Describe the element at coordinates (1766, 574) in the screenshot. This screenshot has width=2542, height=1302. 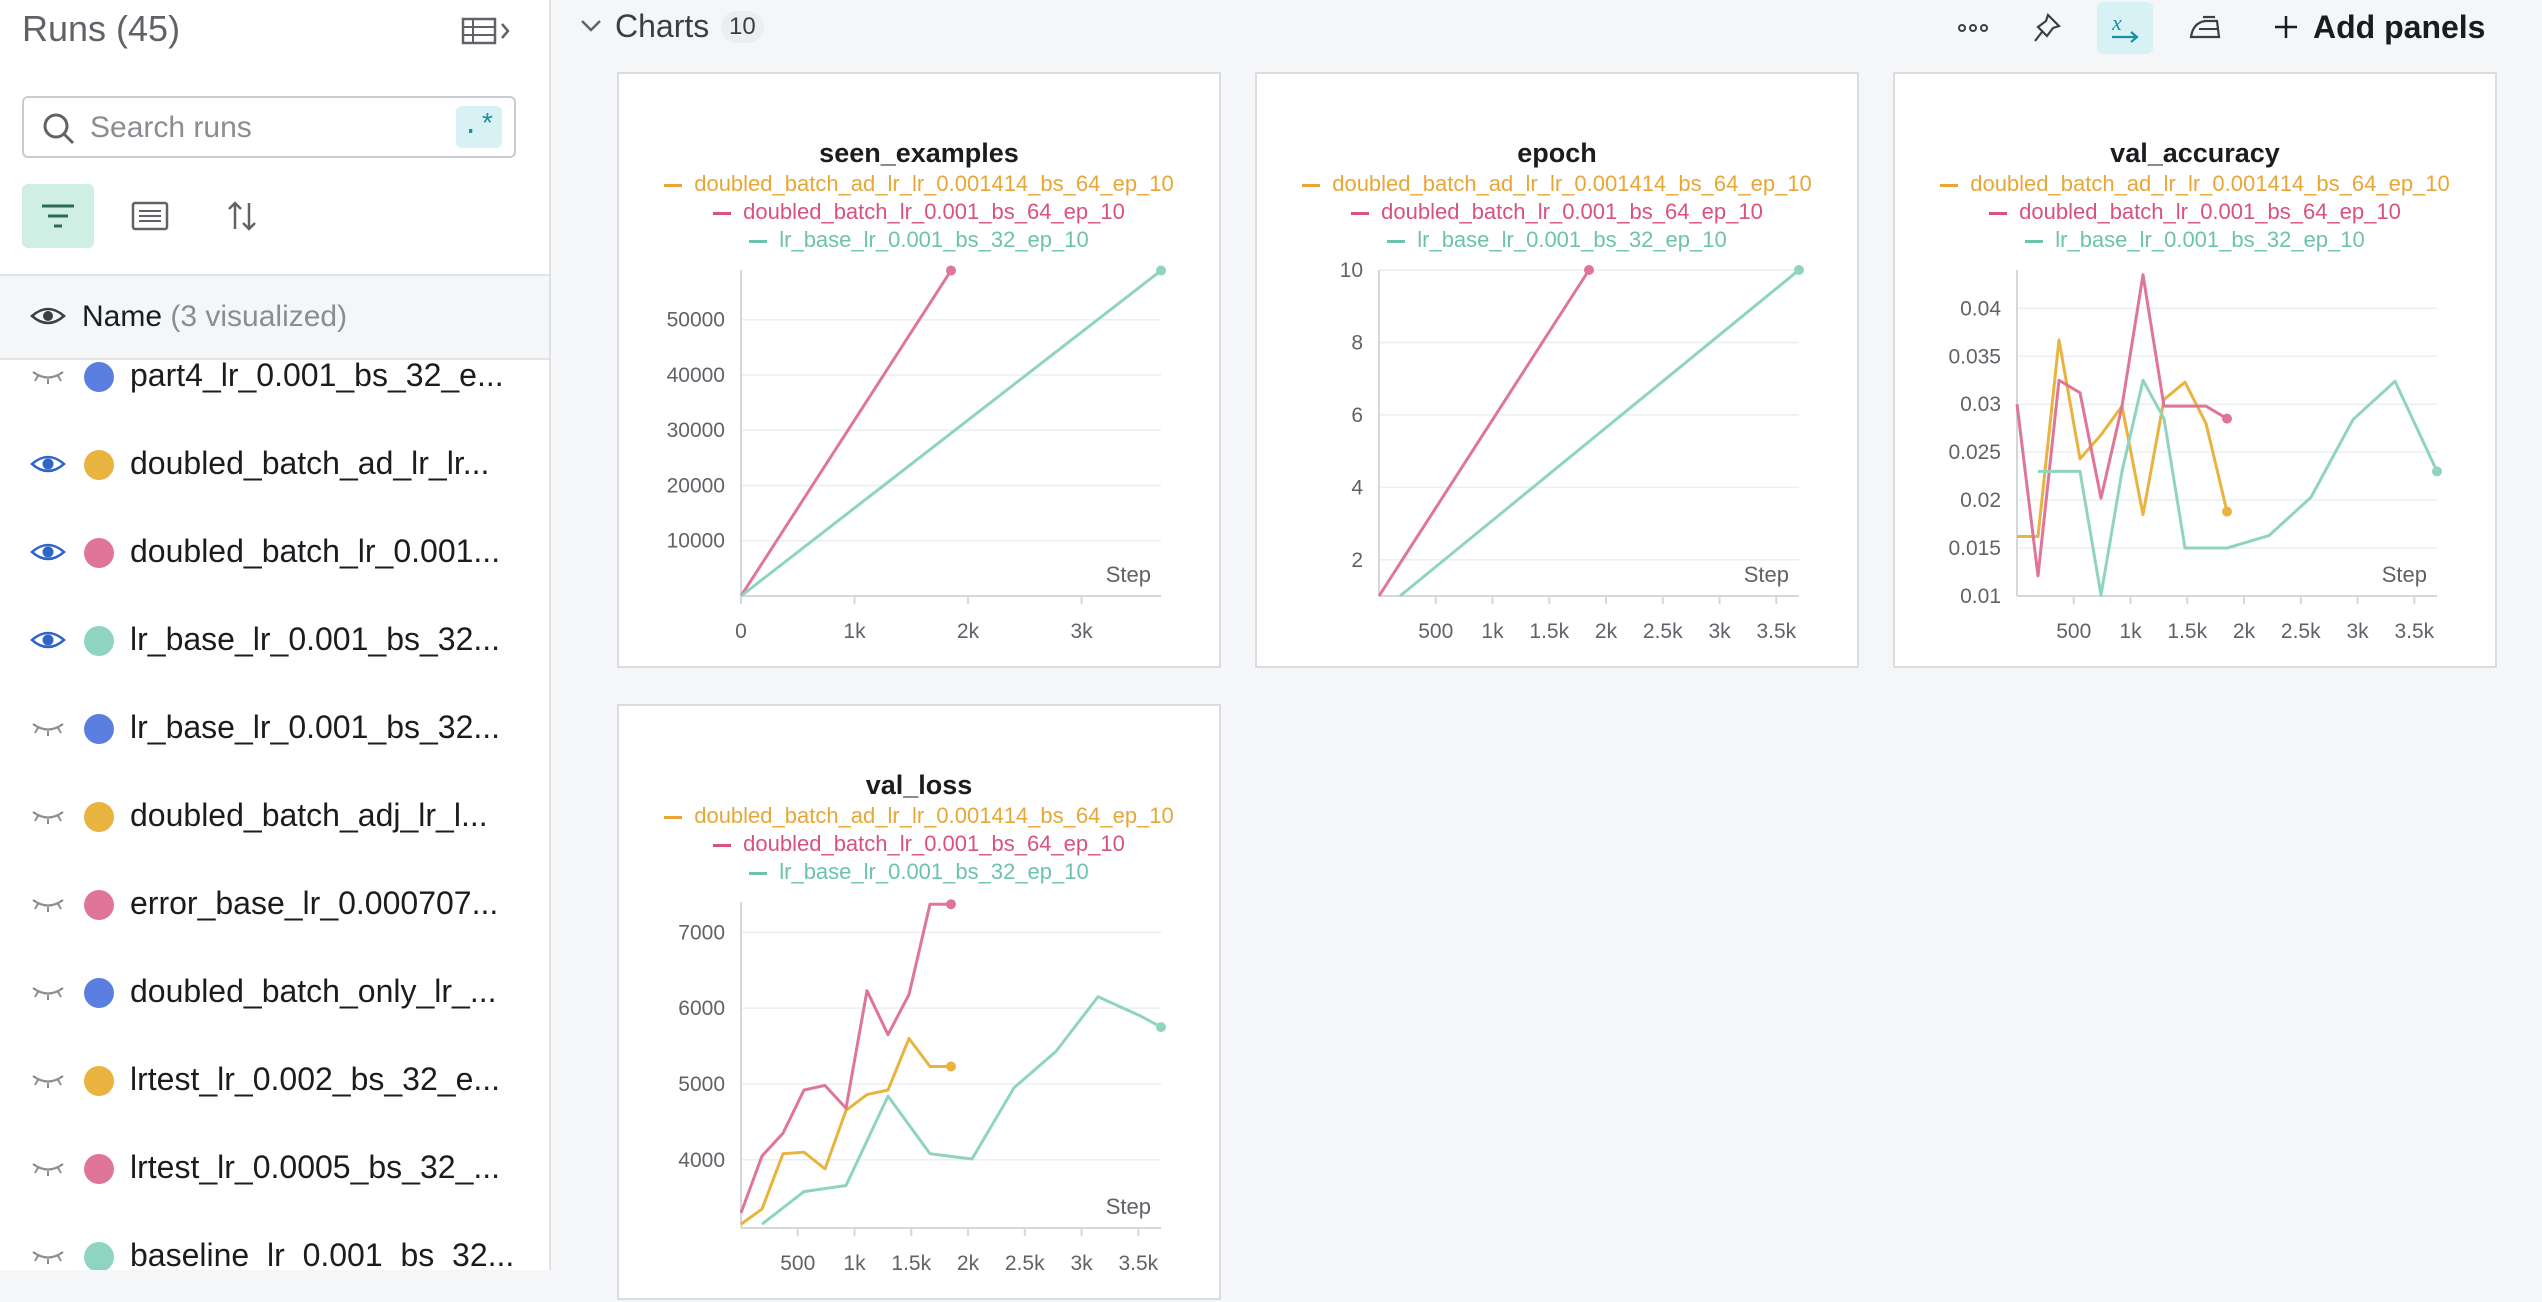
I see `x-axis-label: Step` at that location.